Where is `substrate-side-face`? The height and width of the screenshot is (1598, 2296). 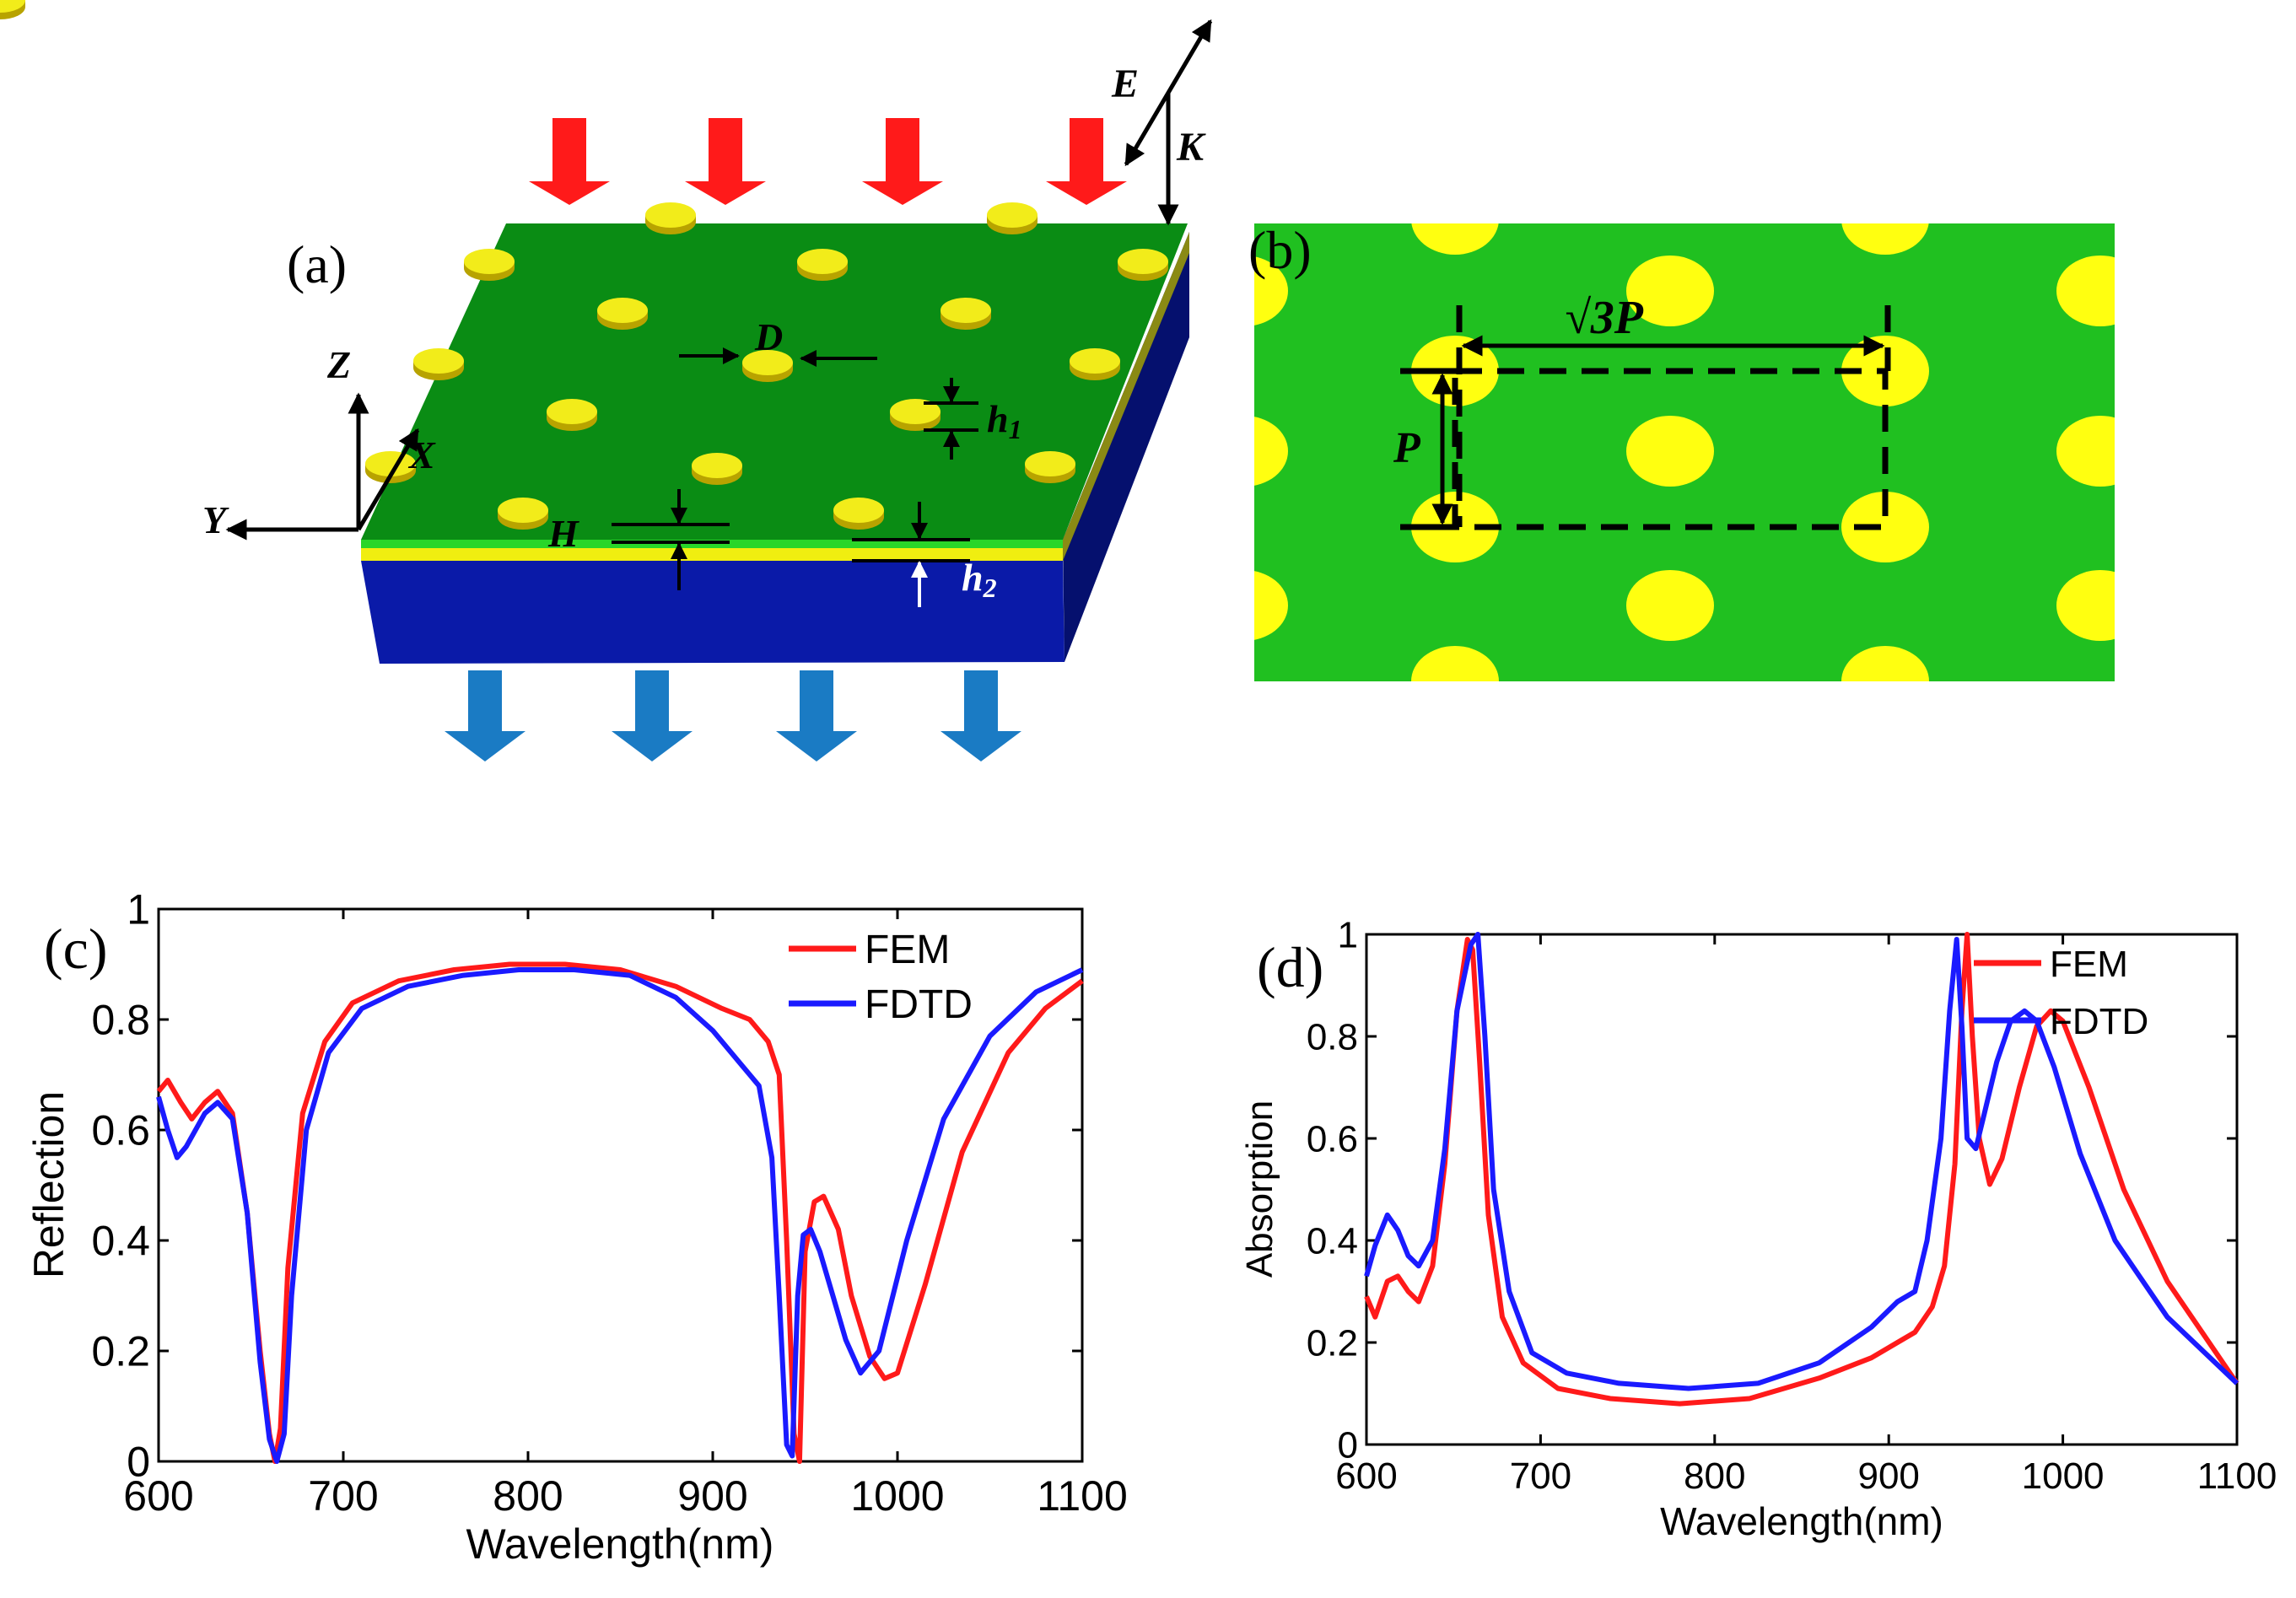 substrate-side-face is located at coordinates (1126, 447).